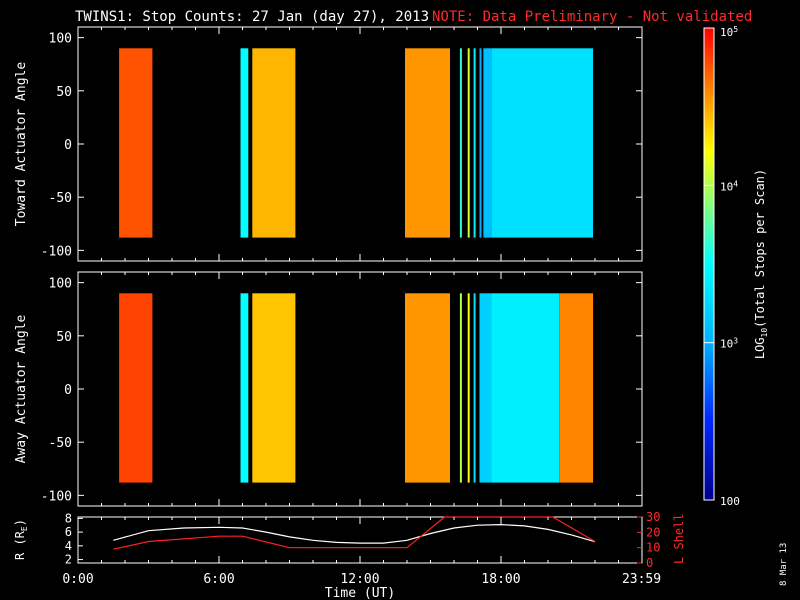  Describe the element at coordinates (68, 546) in the screenshot. I see `r-tick-label: 4` at that location.